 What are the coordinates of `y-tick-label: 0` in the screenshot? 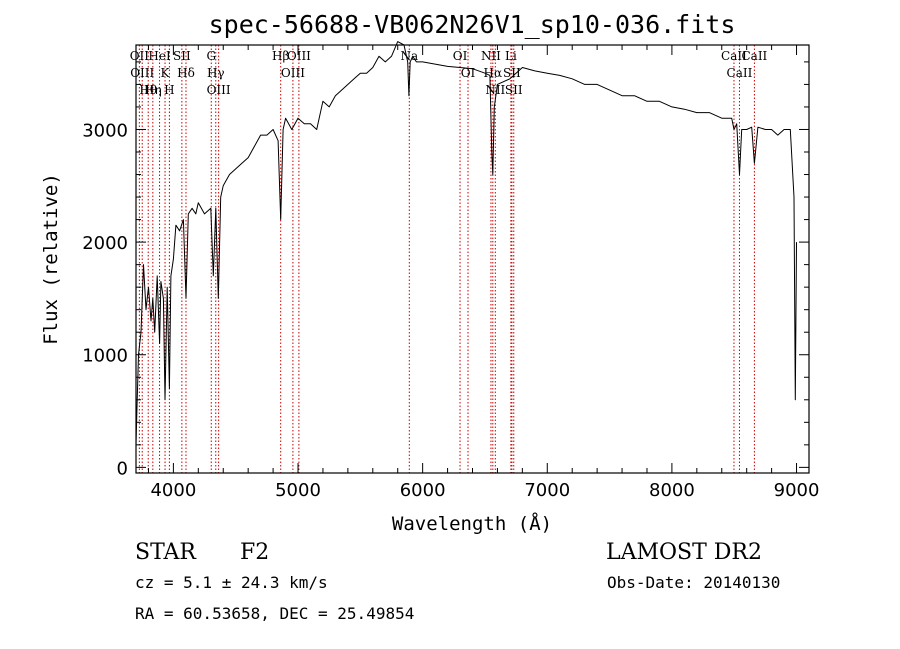 It's located at (122, 468).